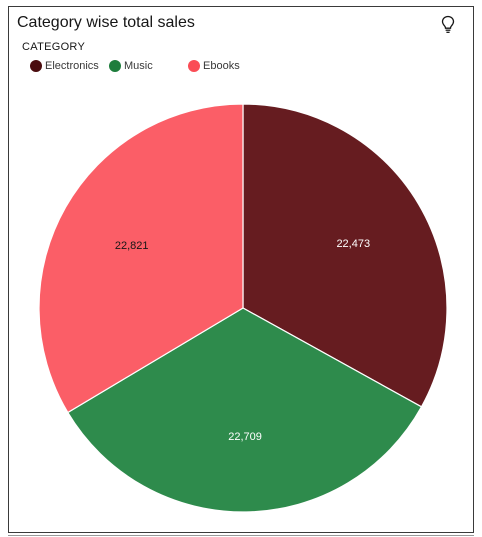 The height and width of the screenshot is (537, 482). What do you see at coordinates (466, 285) in the screenshot?
I see `card-border-gap` at bounding box center [466, 285].